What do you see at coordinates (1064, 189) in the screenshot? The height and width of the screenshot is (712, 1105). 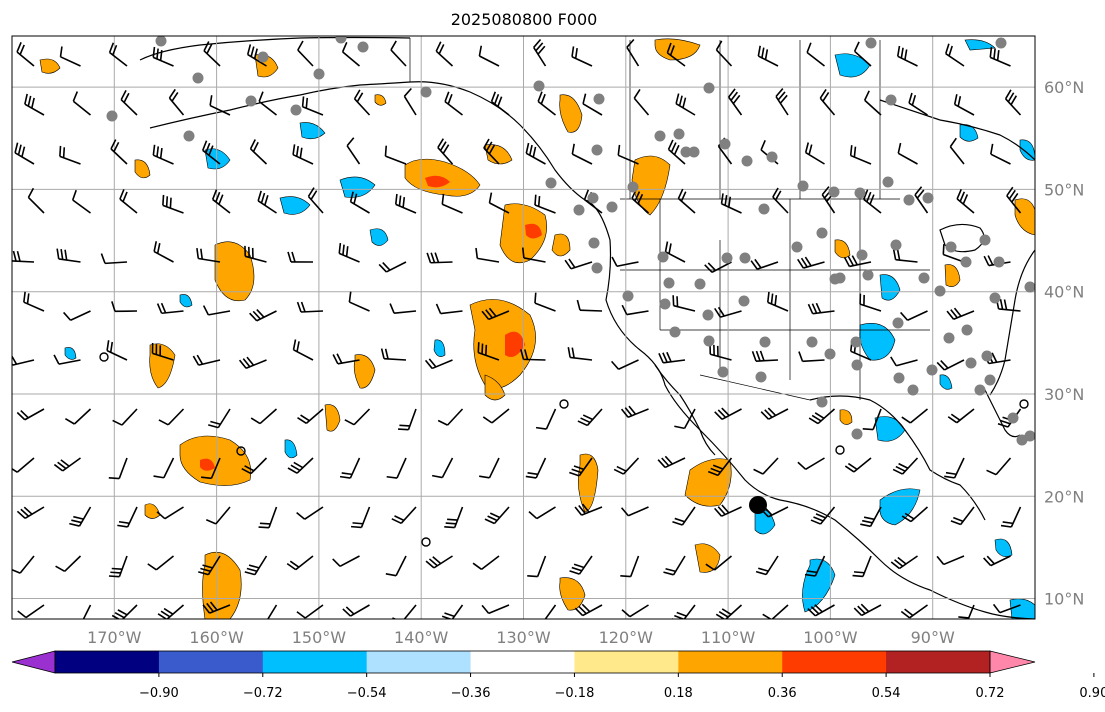 I see `latitude-label: 50°N` at bounding box center [1064, 189].